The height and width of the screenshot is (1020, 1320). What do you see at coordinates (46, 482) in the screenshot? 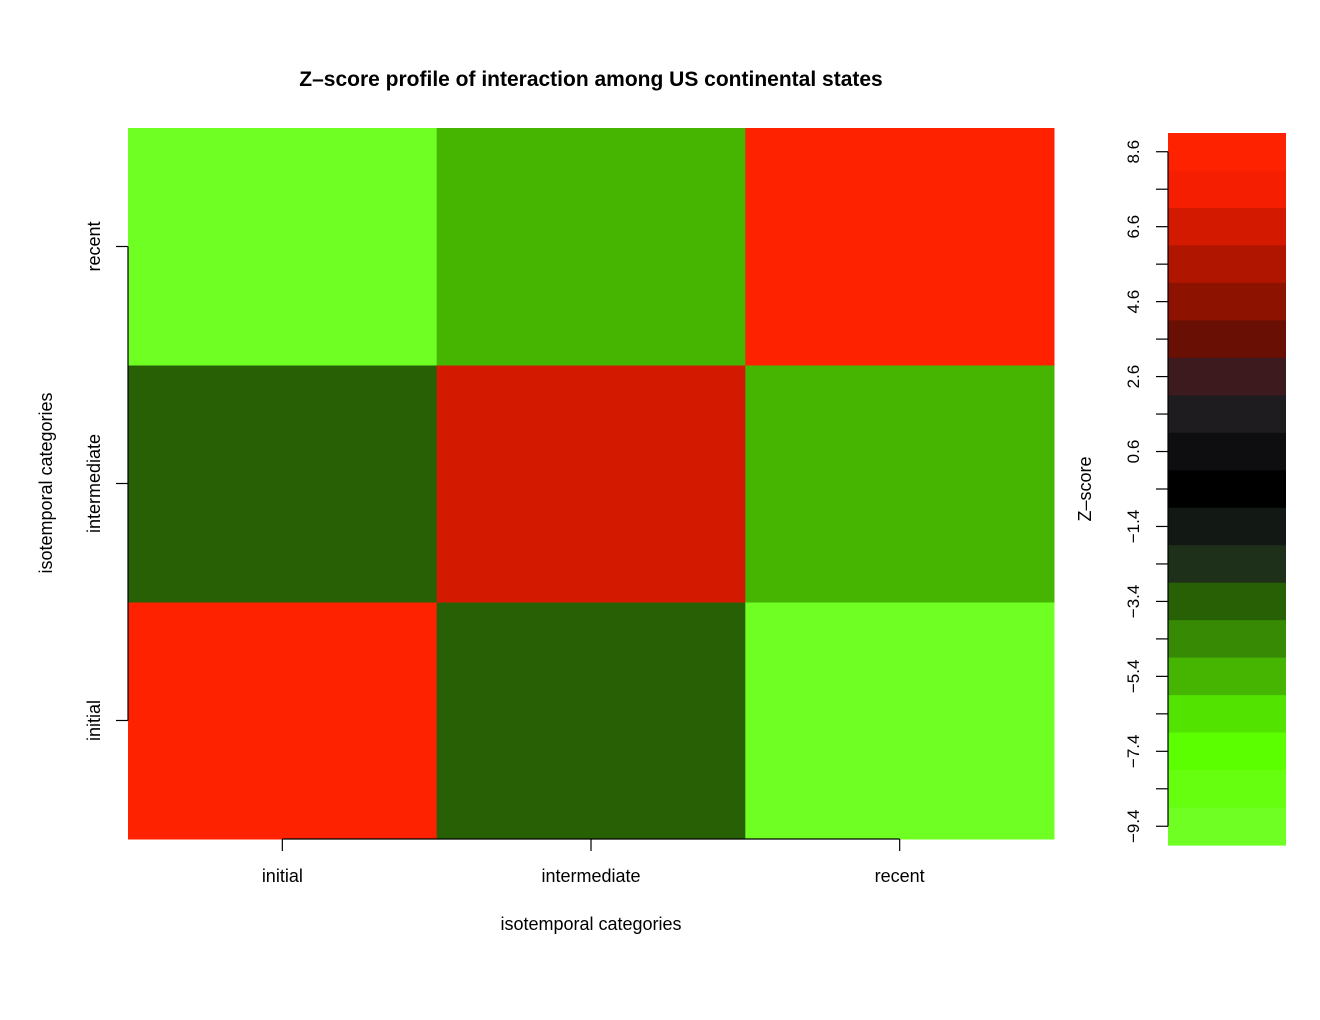
I see `y-axis-label: isotemporal categories` at bounding box center [46, 482].